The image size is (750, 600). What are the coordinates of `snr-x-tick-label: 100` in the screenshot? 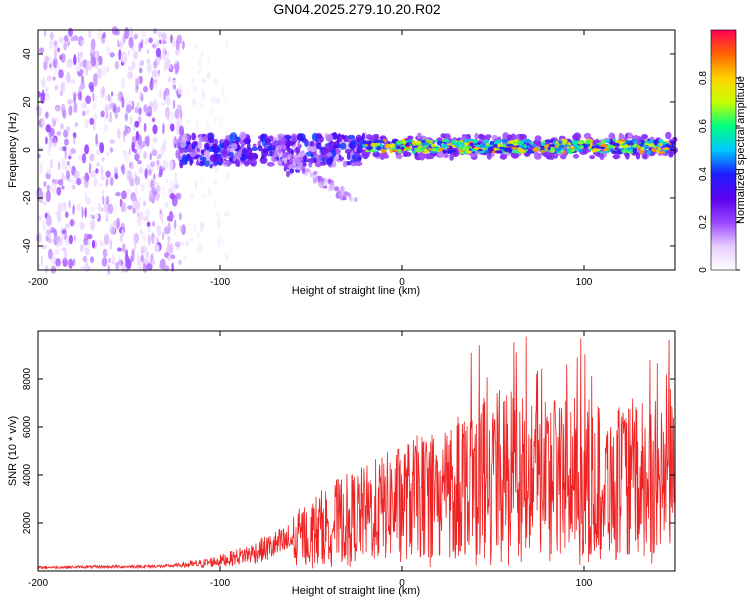 It's located at (584, 583).